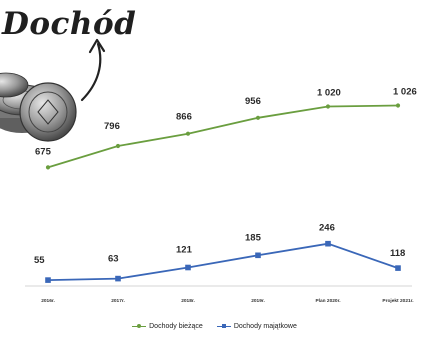  I want to click on legend-label: Dochody bieżące, so click(176, 326).